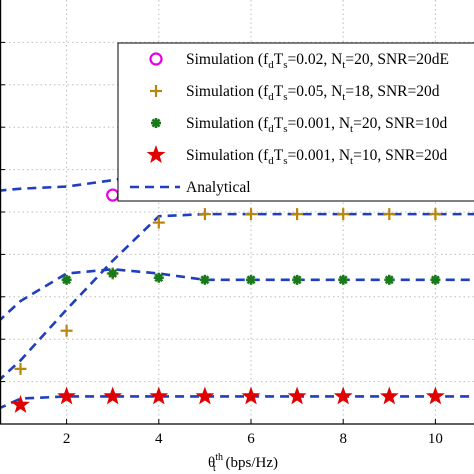  What do you see at coordinates (218, 187) in the screenshot?
I see `legend-label-analytical: Analytical` at bounding box center [218, 187].